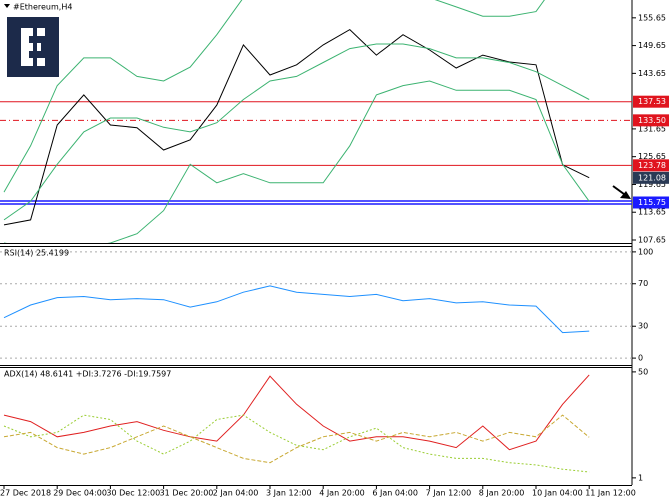 This screenshot has height=502, width=670. What do you see at coordinates (187, 493) in the screenshot?
I see `x-tick-label: 31 Dec 20:00` at bounding box center [187, 493].